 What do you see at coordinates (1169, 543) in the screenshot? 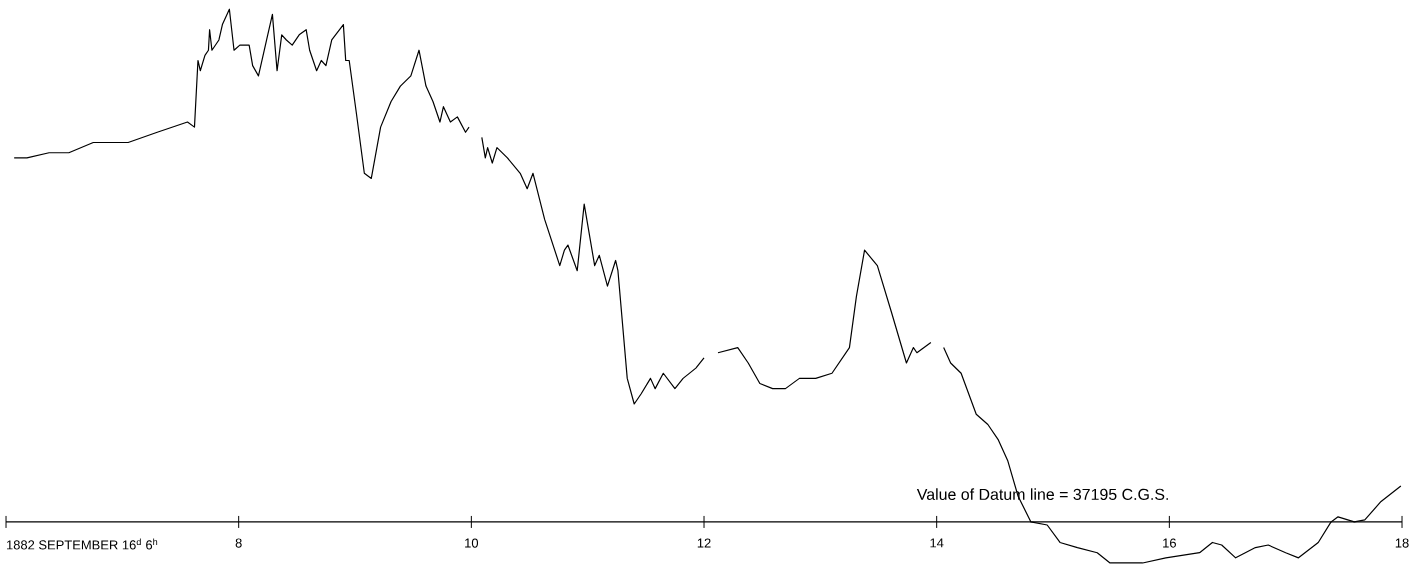
I see `x-tick-label: 16` at bounding box center [1169, 543].